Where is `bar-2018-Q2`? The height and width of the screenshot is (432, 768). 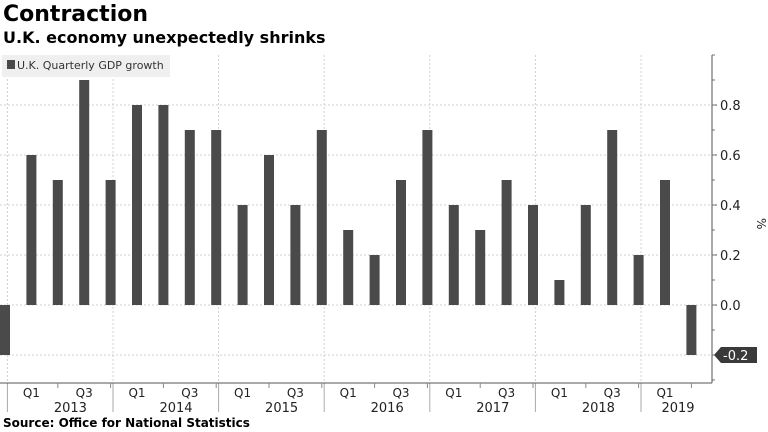 bar-2018-Q2 is located at coordinates (585, 255).